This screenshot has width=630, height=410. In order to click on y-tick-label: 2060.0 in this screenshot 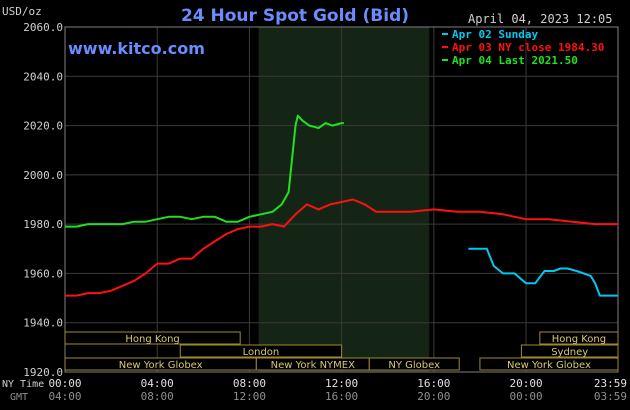, I will do `click(43, 27)`.